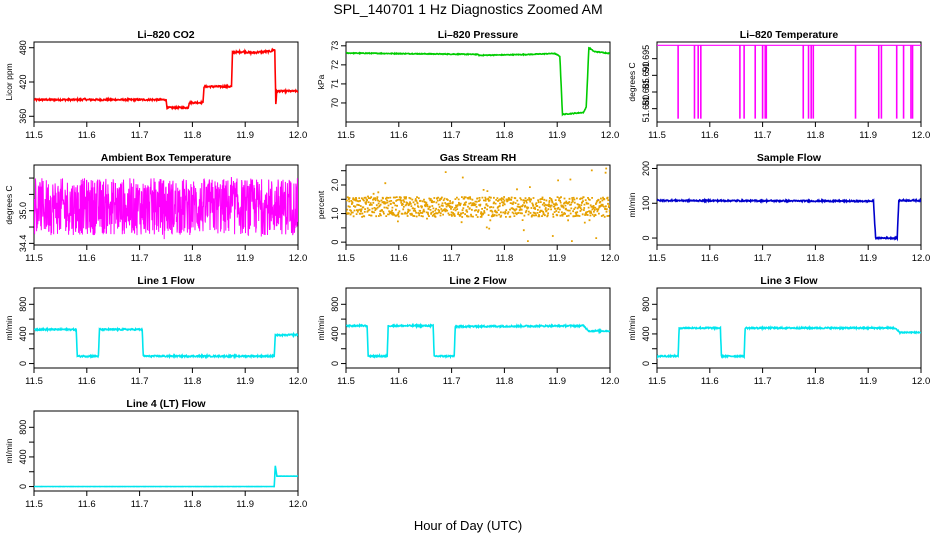  What do you see at coordinates (321, 204) in the screenshot?
I see `y-axis-label: percent` at bounding box center [321, 204].